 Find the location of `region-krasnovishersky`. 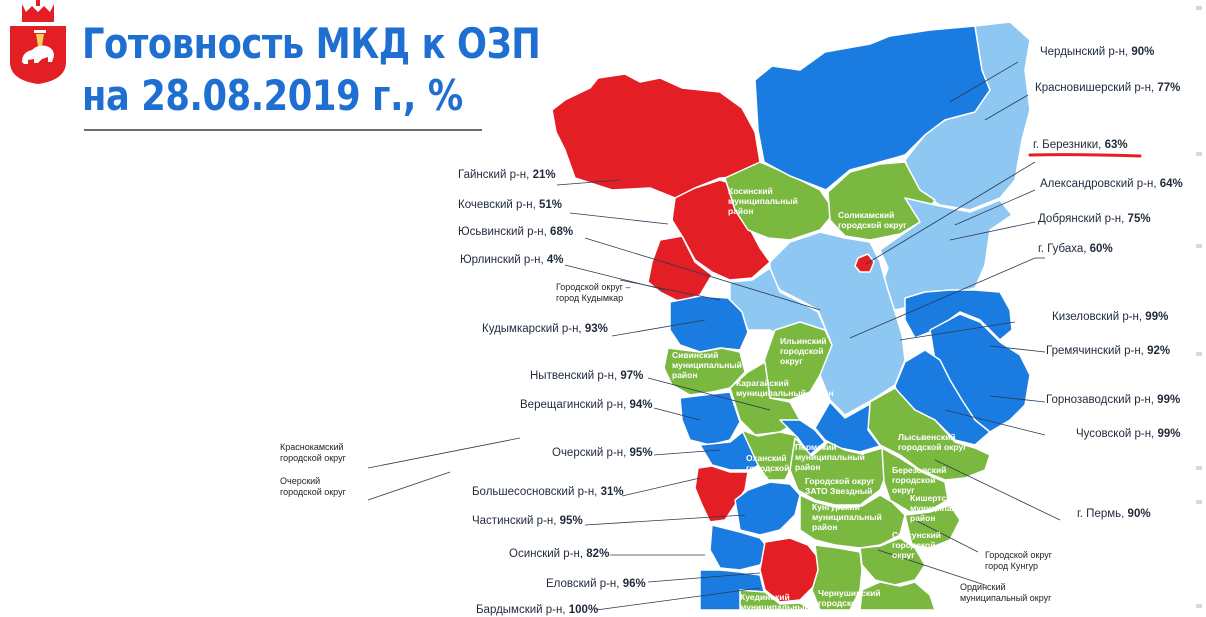

region-krasnovishersky is located at coordinates (967, 116).